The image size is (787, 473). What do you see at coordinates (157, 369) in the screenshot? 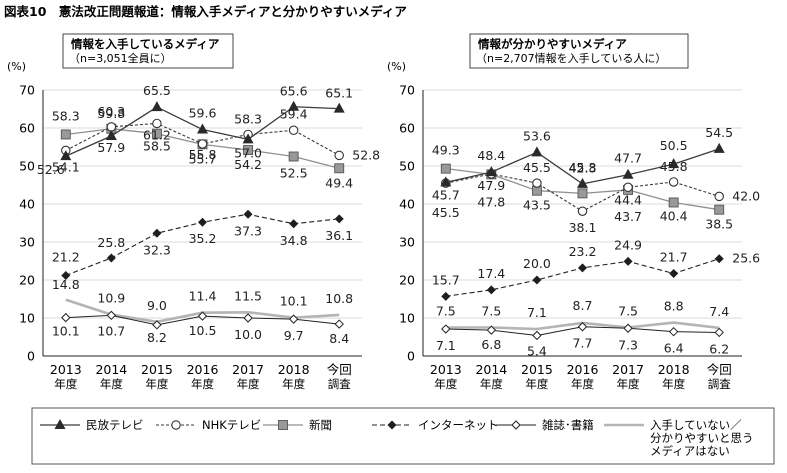
I see `x-tick-label: 2015` at bounding box center [157, 369].